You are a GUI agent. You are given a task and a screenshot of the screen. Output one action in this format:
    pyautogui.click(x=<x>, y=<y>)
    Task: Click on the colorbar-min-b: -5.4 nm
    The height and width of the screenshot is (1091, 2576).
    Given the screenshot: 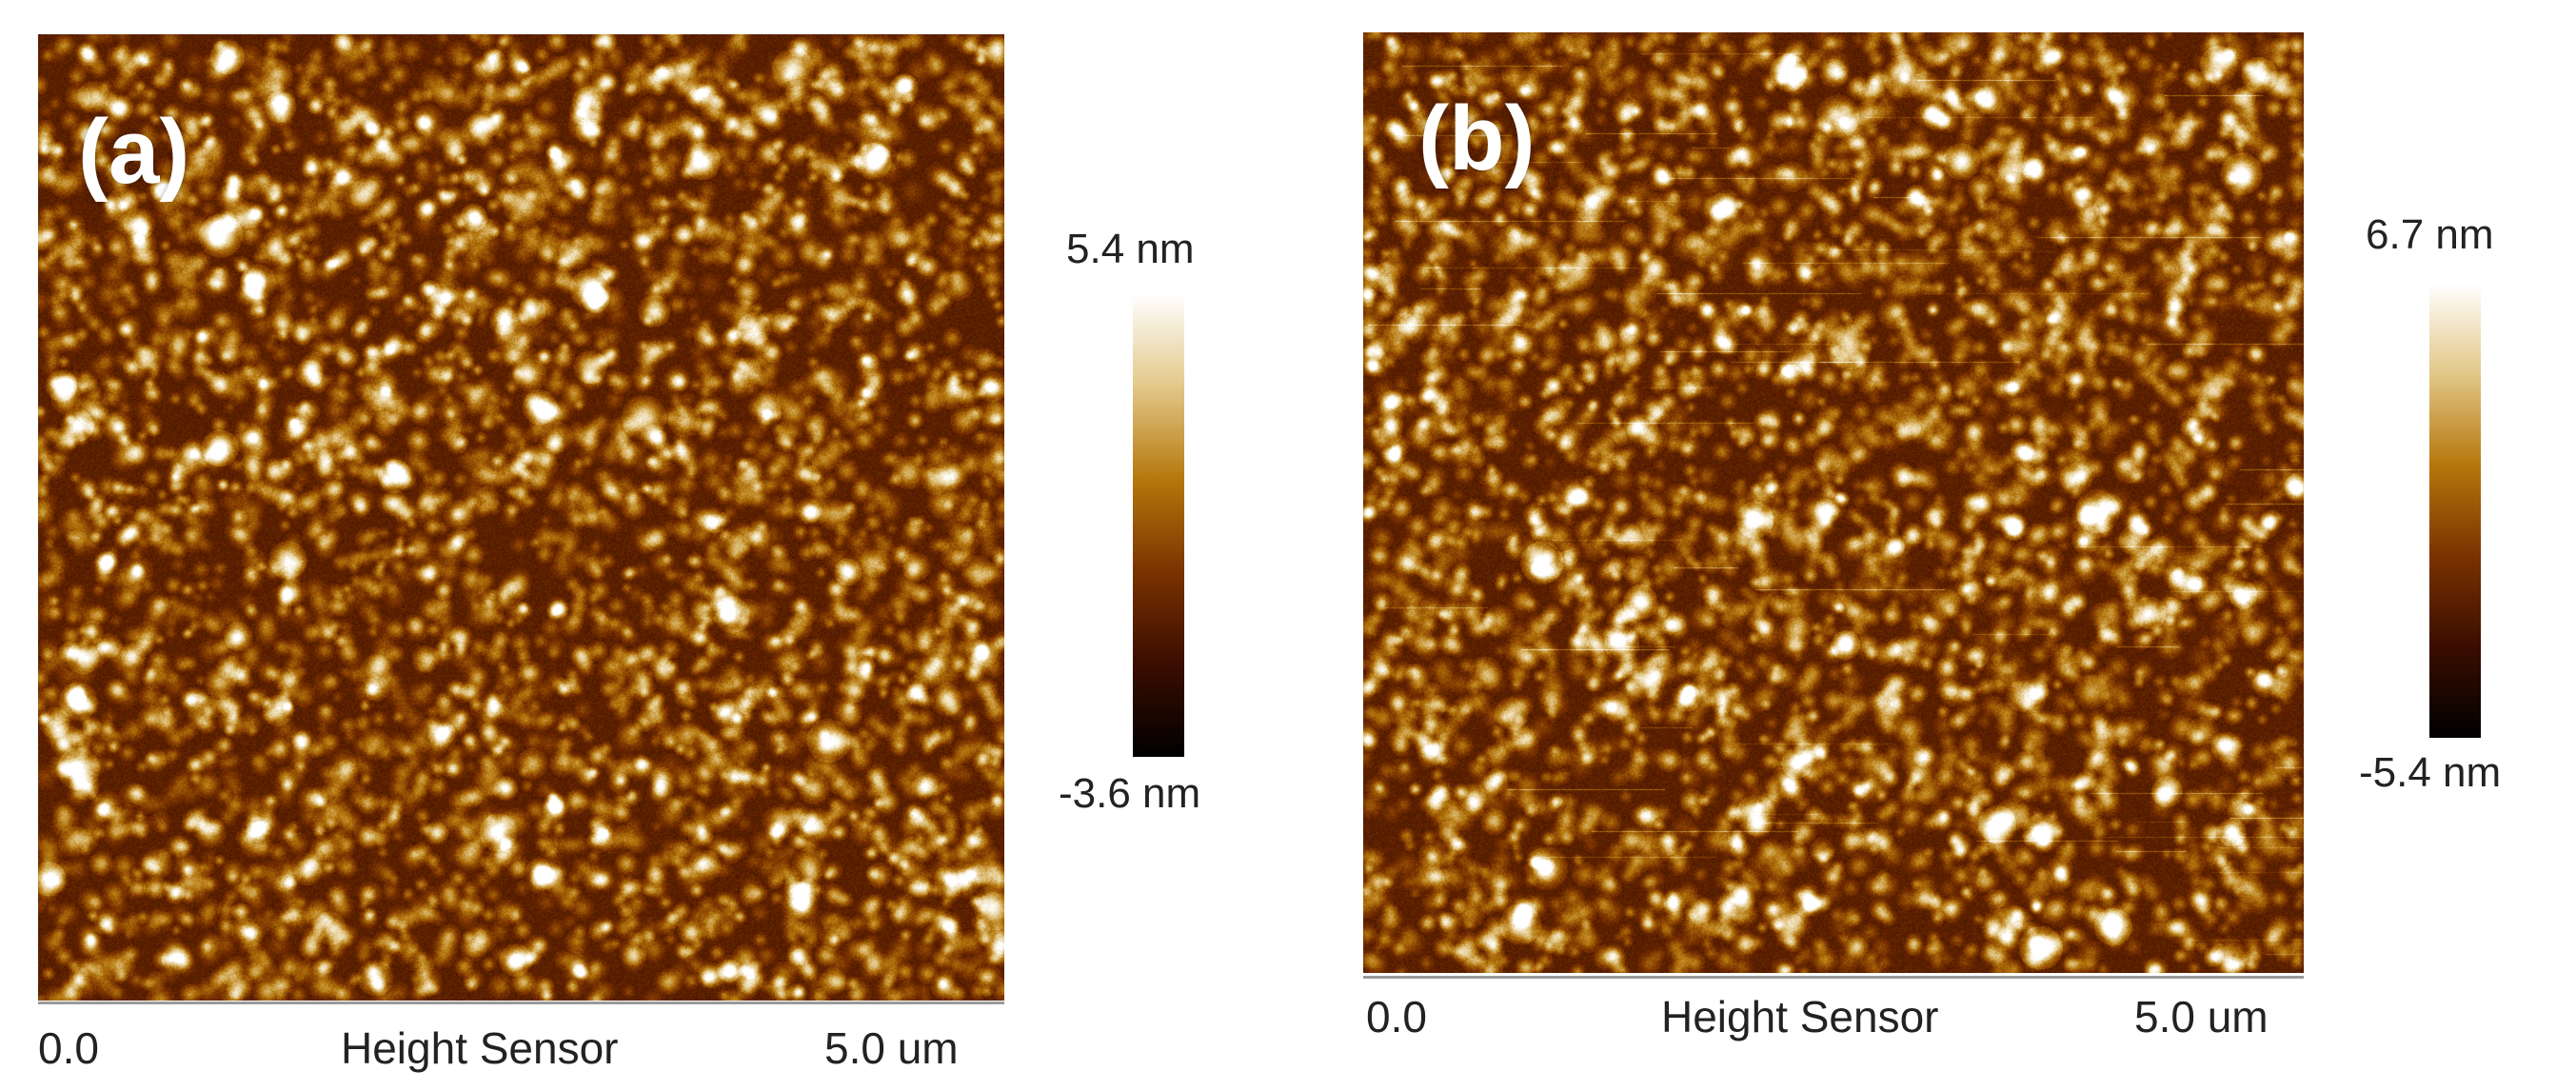 What is the action you would take?
    pyautogui.click(x=2430, y=772)
    